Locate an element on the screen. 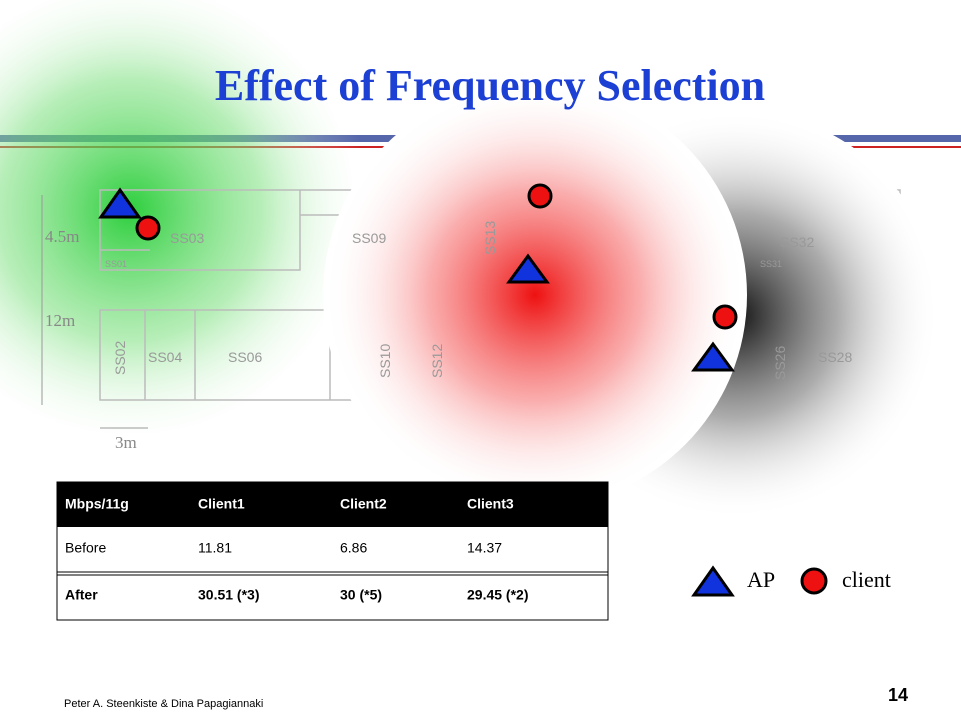 The image size is (961, 721). page-number: 14 is located at coordinates (898, 695).